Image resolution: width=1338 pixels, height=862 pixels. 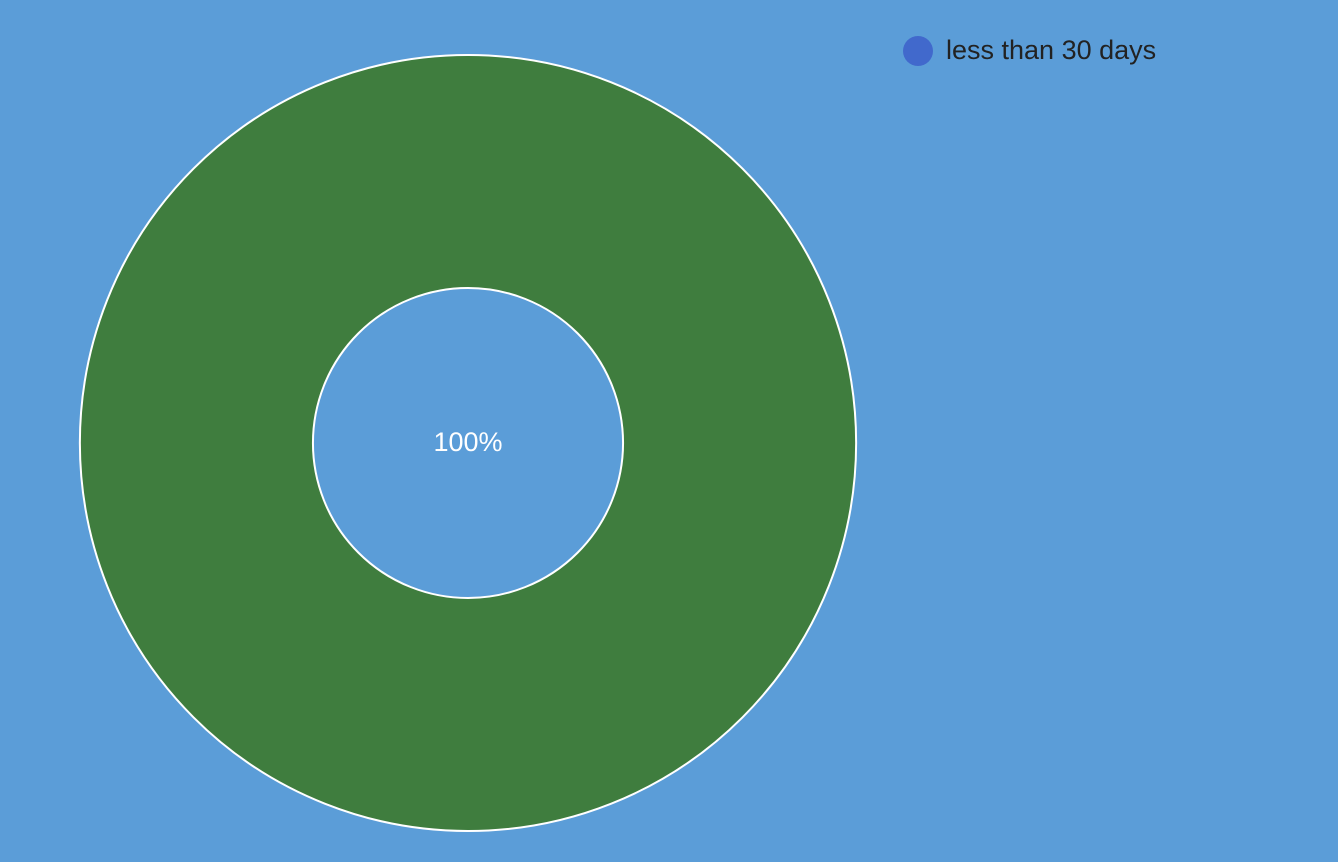 What do you see at coordinates (918, 51) in the screenshot?
I see `legend-marker` at bounding box center [918, 51].